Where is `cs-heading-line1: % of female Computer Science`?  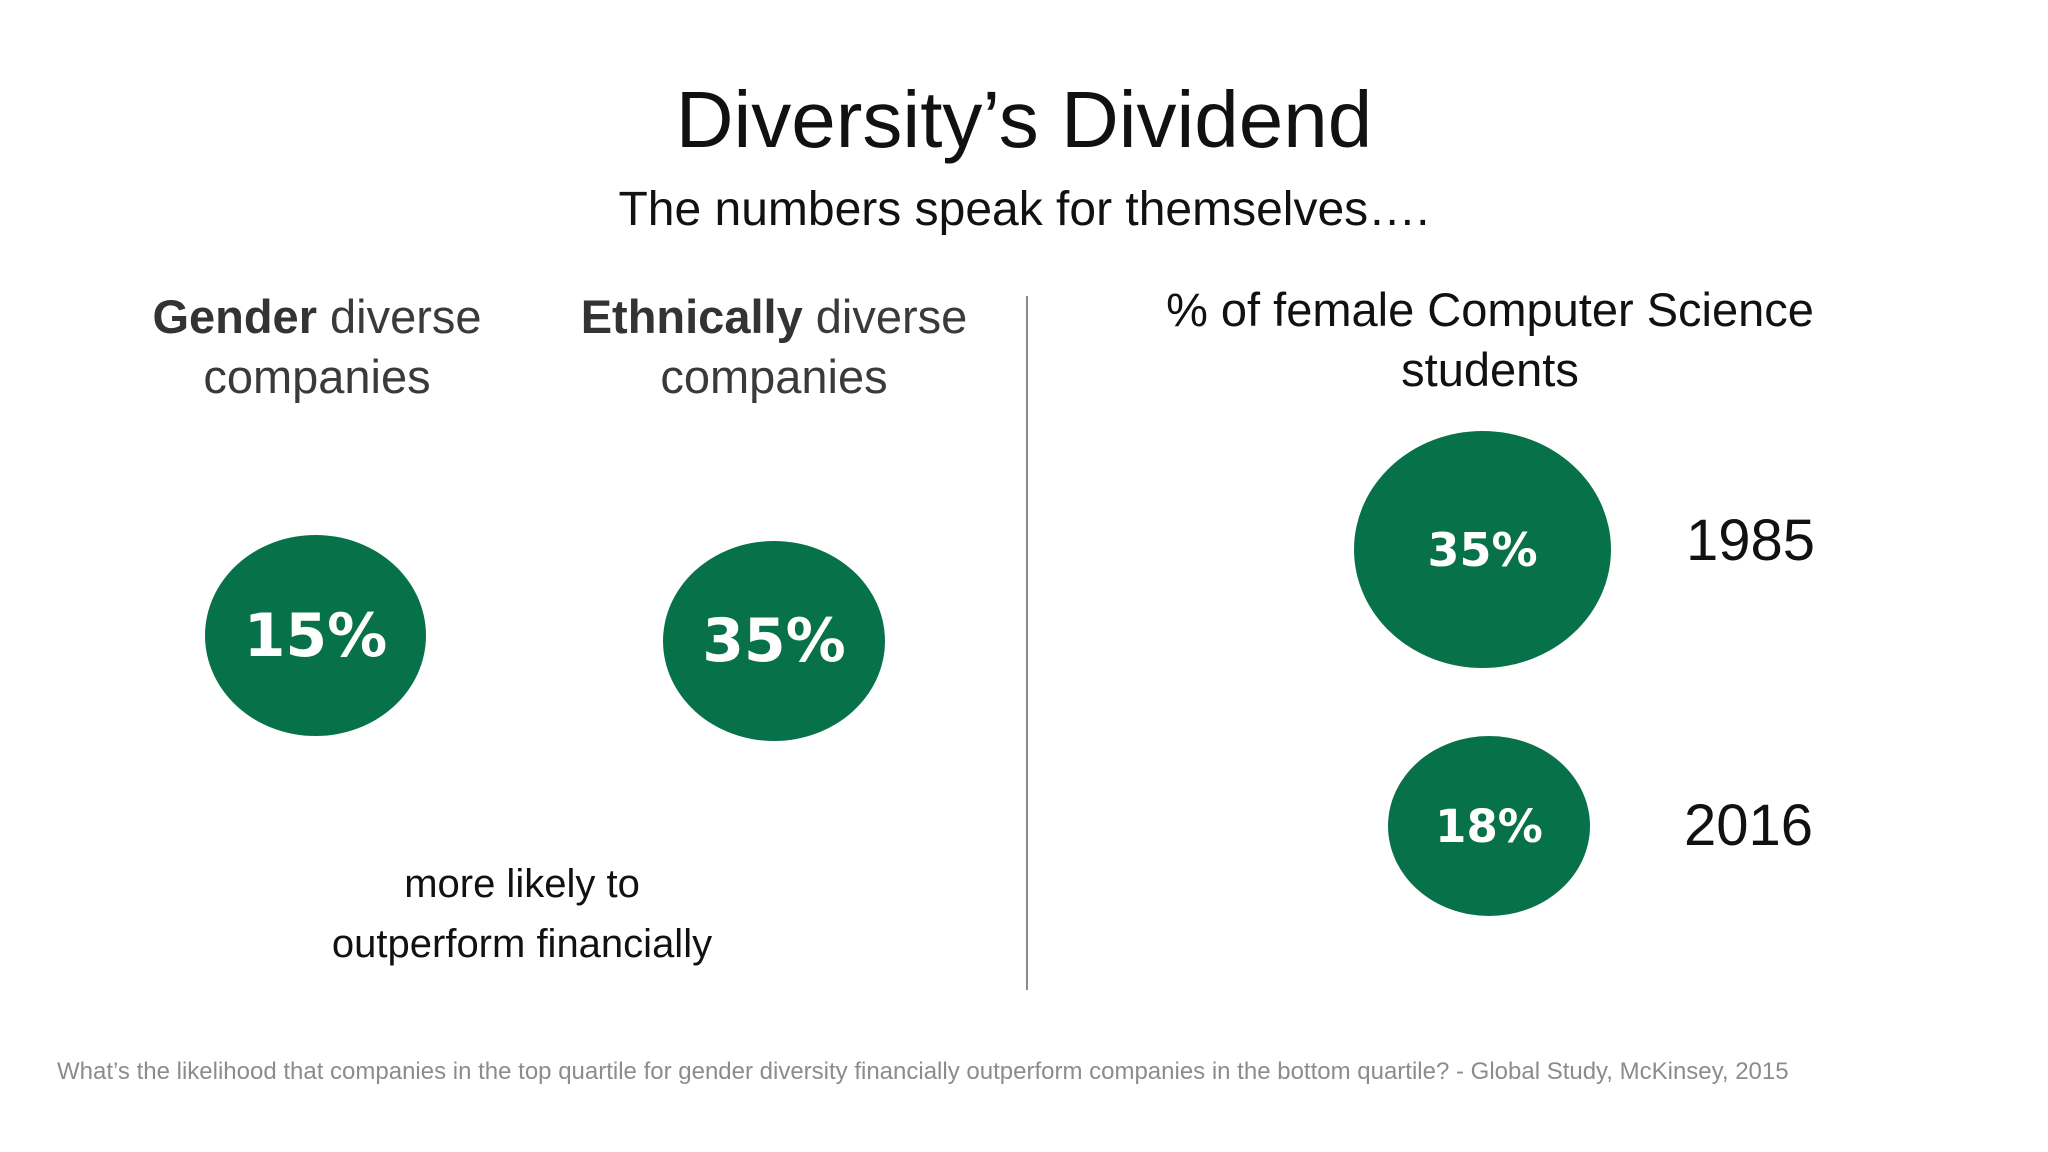
cs-heading-line1: % of female Computer Science is located at coordinates (1490, 309).